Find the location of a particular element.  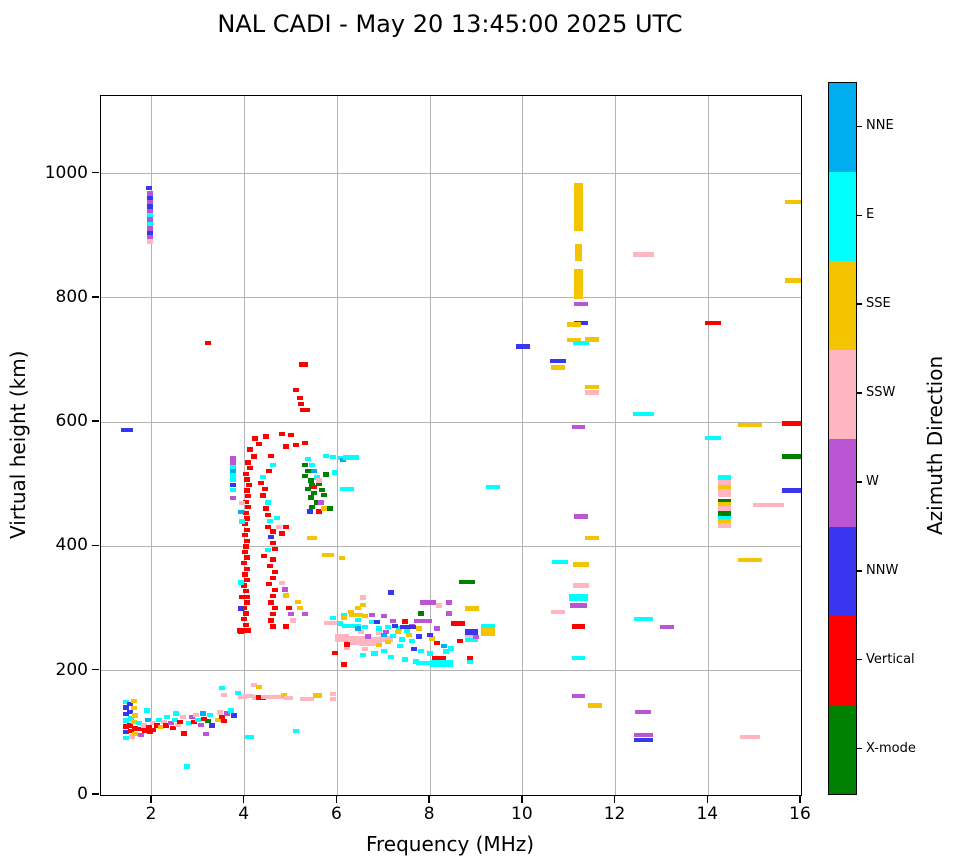

colorbar-category-label: NNE is located at coordinates (880, 126).